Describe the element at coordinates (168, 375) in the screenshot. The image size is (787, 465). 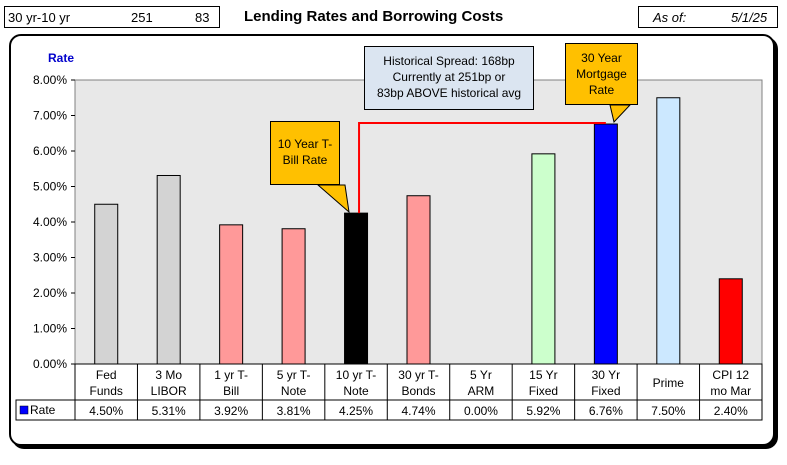
I see `category-label-line1: 3 Mo` at that location.